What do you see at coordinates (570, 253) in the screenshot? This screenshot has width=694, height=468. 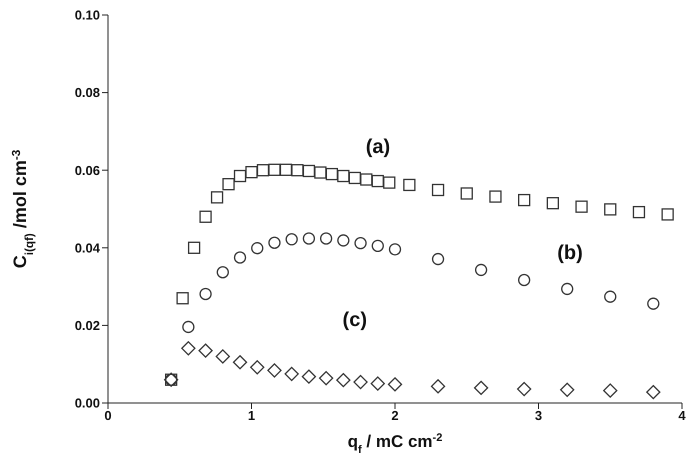 I see `series-label: (b)` at bounding box center [570, 253].